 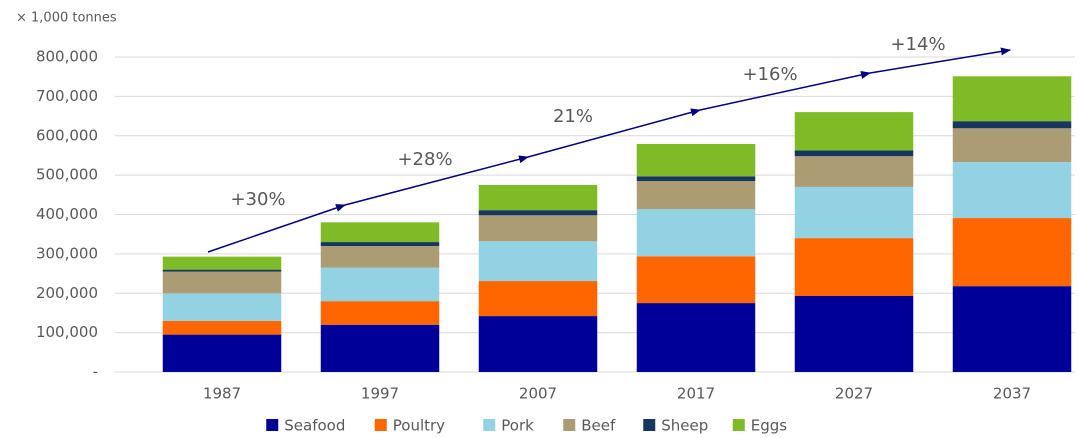 I want to click on y-tick-label: 400,000, so click(x=67, y=214).